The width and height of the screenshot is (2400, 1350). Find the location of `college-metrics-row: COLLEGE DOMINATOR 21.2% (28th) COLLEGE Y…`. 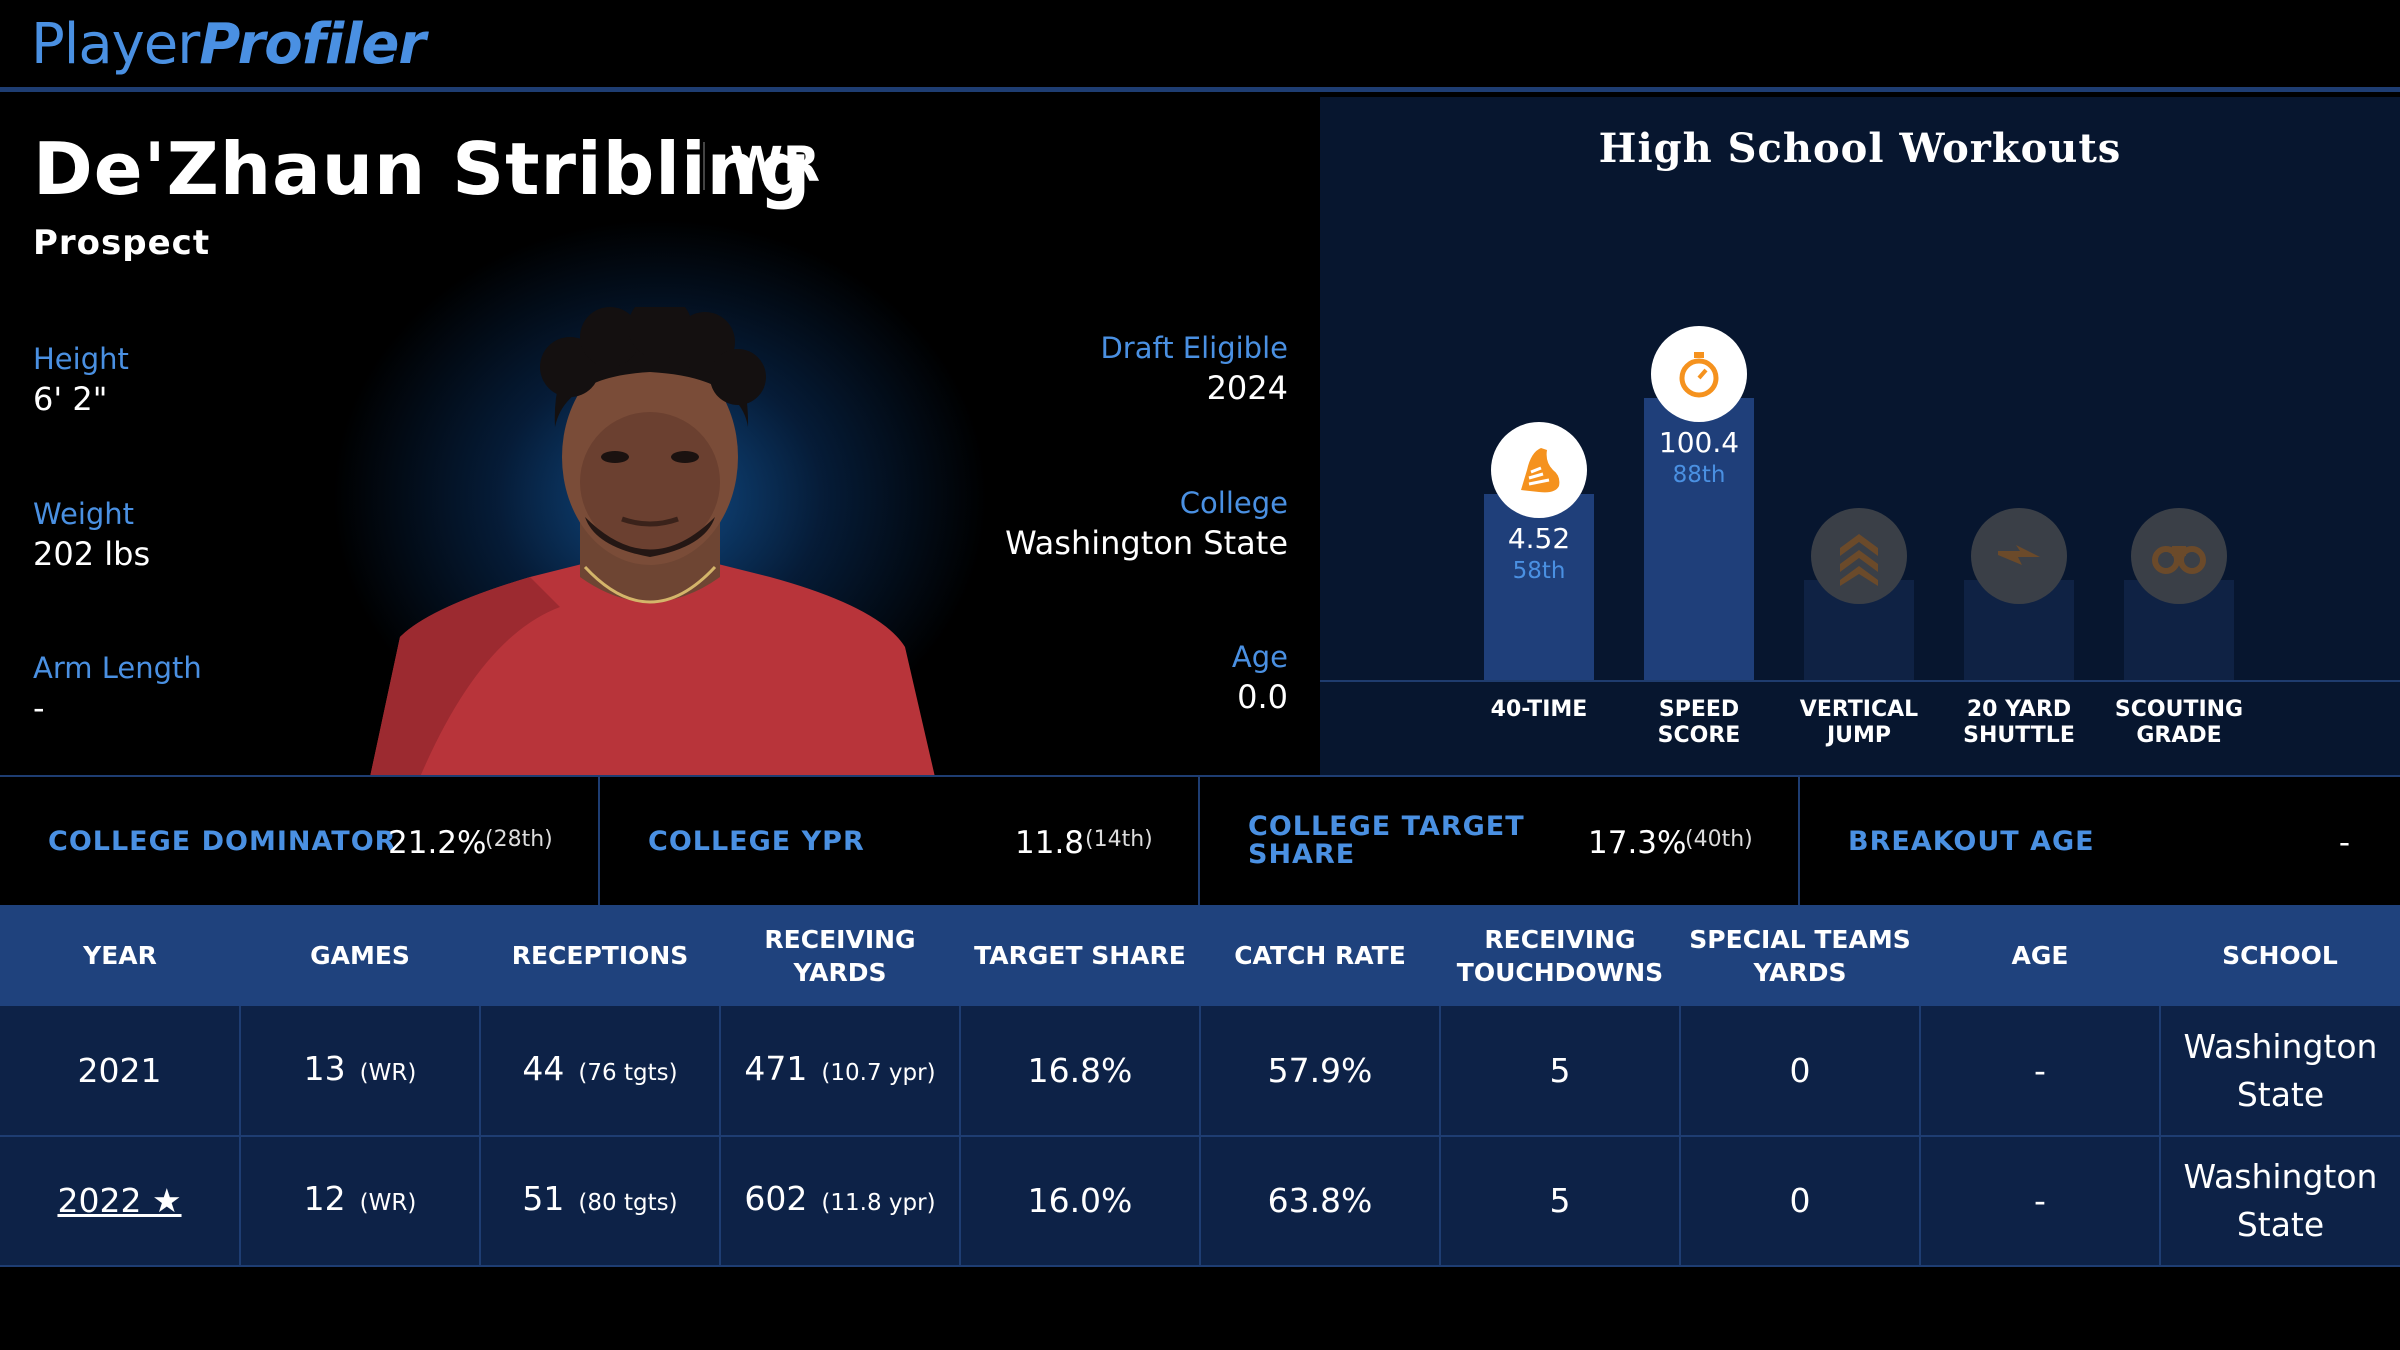

college-metrics-row: COLLEGE DOMINATOR 21.2% (28th) COLLEGE Y… is located at coordinates (1200, 841).